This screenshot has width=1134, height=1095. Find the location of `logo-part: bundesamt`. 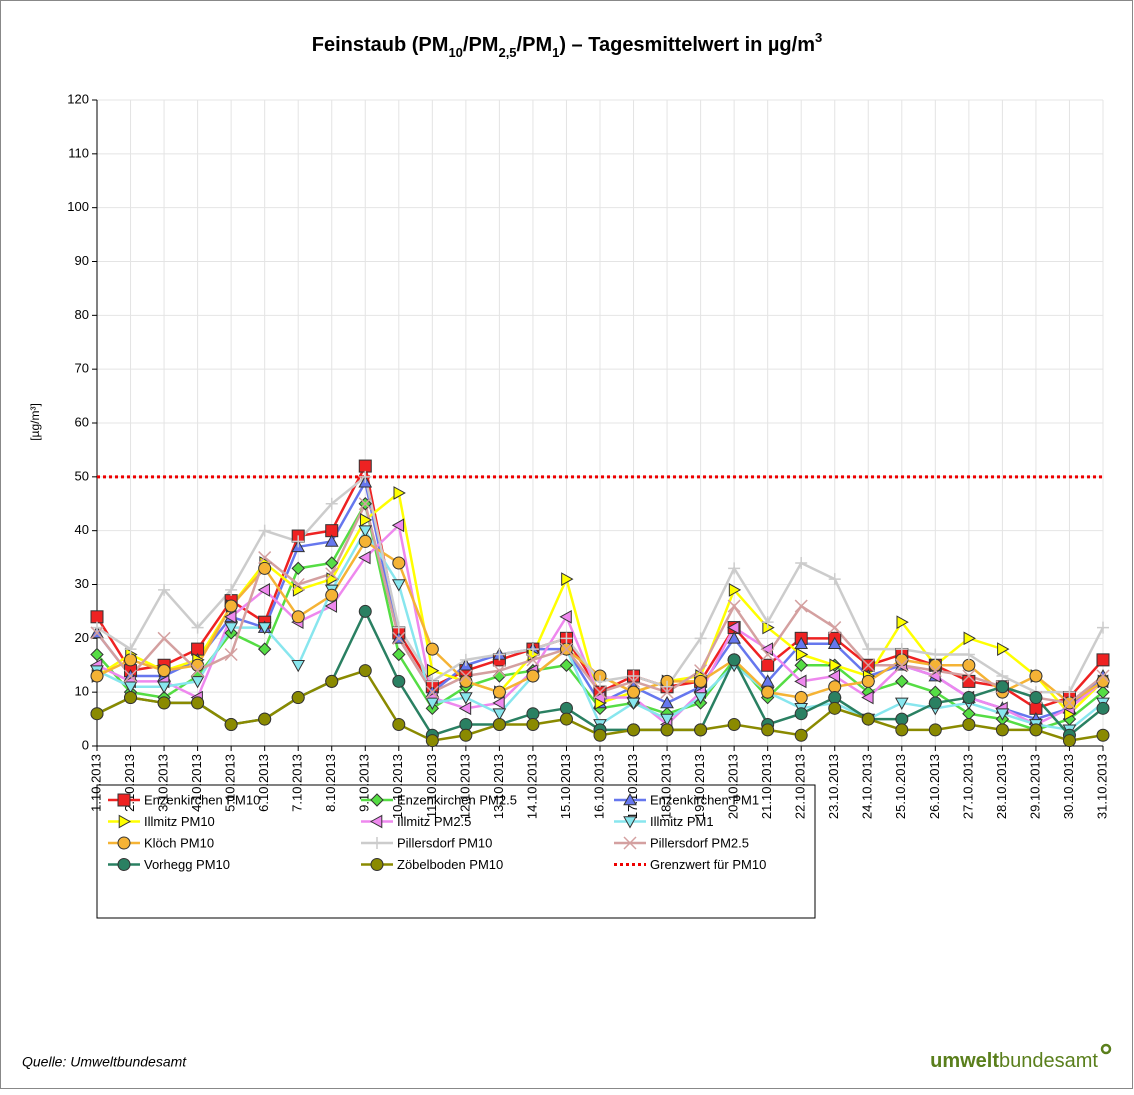

logo-part: bundesamt is located at coordinates (1048, 1061).